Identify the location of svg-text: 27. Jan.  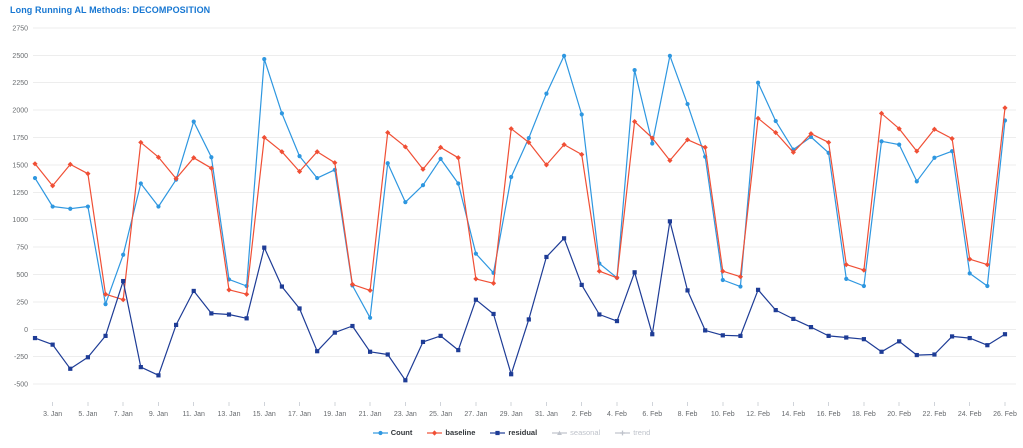
(475, 414).